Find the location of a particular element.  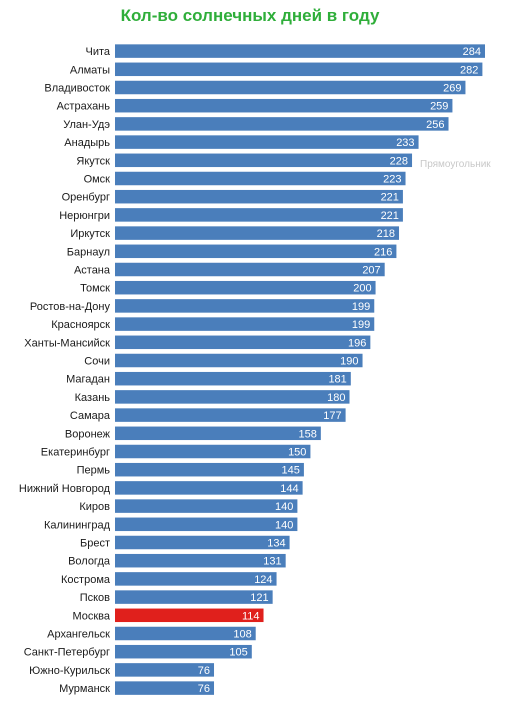

category-label: Улан-Удэ is located at coordinates (86, 125).